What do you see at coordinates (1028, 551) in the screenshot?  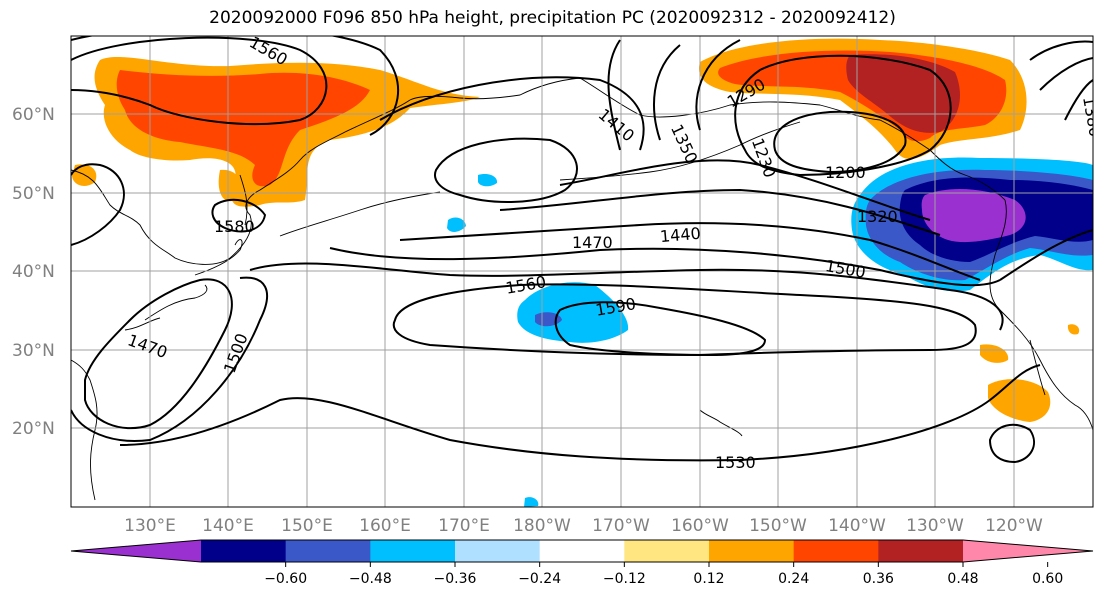 I see `colorbar-extend-max` at bounding box center [1028, 551].